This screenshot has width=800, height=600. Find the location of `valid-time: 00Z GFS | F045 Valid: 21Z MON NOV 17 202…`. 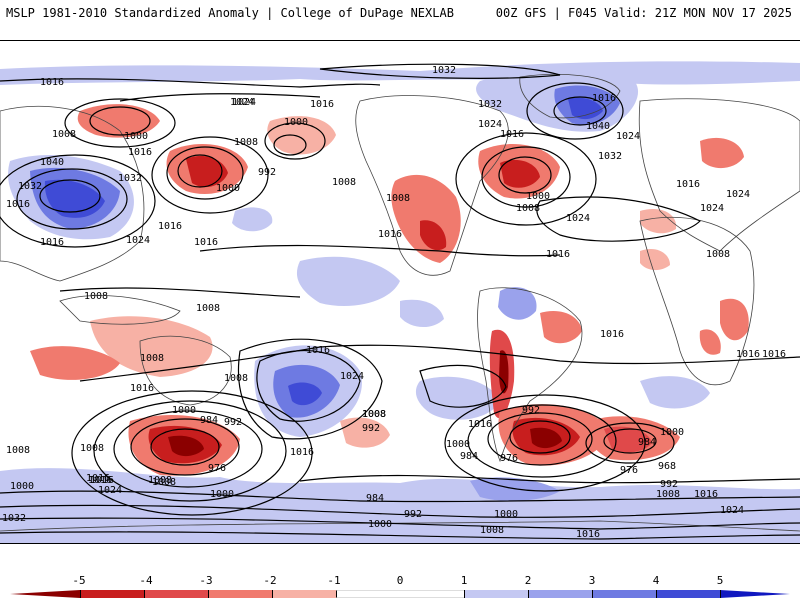

valid-time: 00Z GFS | F045 Valid: 21Z MON NOV 17 202… is located at coordinates (643, 13).